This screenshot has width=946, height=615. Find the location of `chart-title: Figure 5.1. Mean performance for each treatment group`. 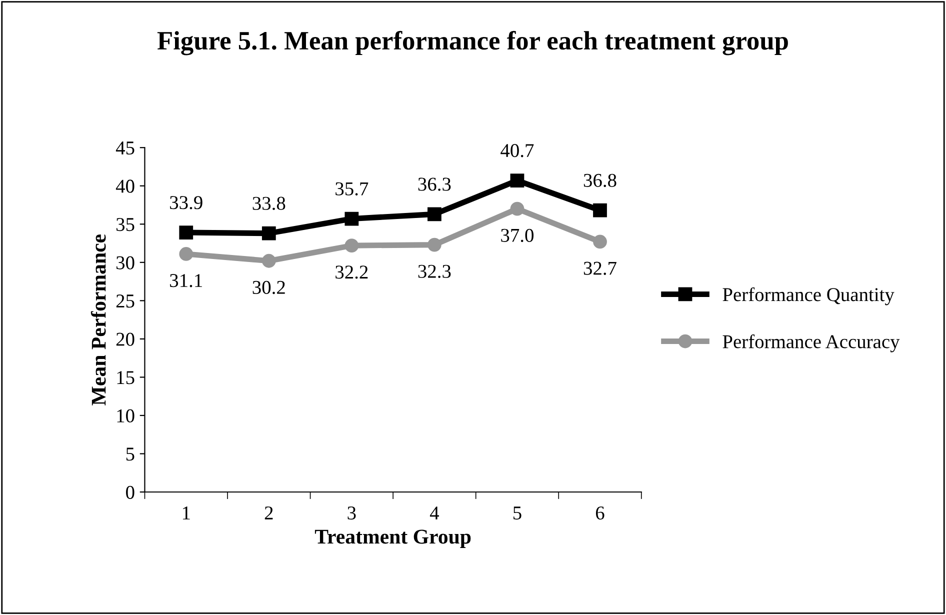

chart-title: Figure 5.1. Mean performance for each treatment group is located at coordinates (472, 43).